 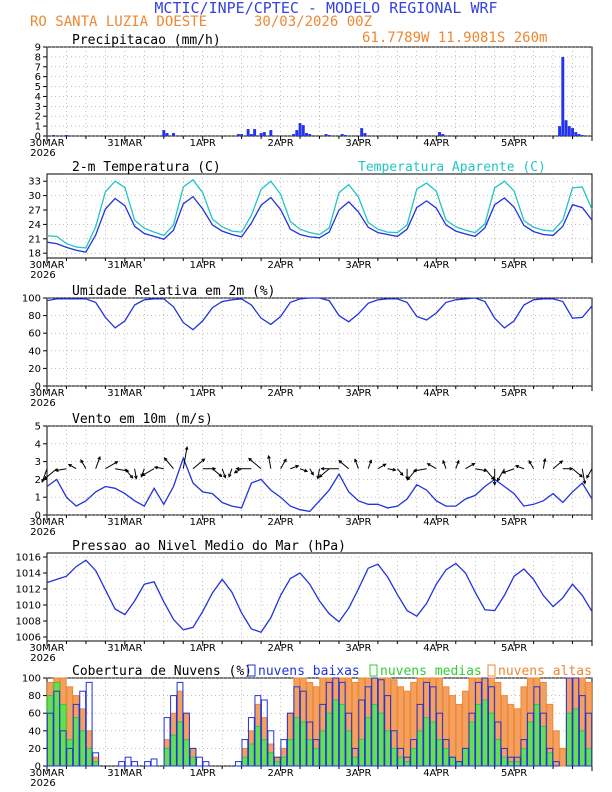 I want to click on y-tick-label: 1, so click(x=38, y=127).